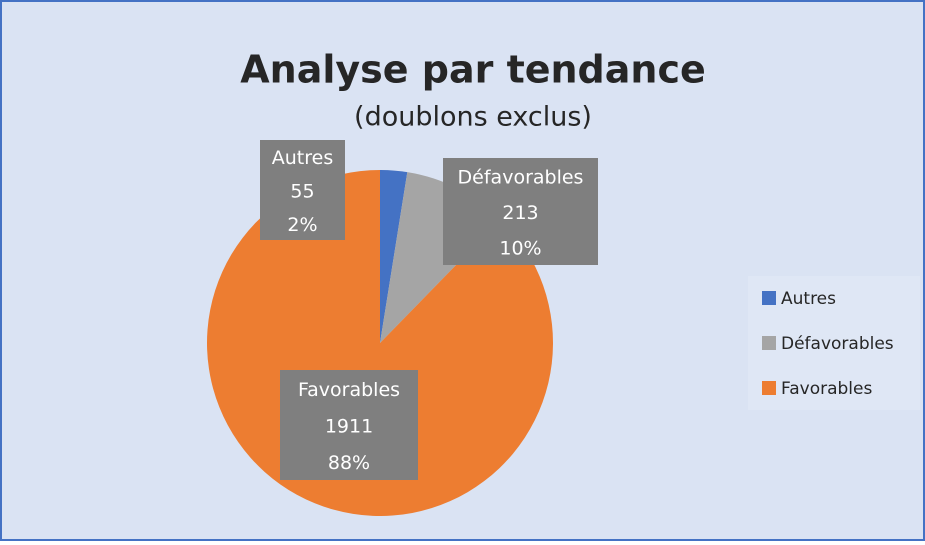 This screenshot has width=925, height=545. Describe the element at coordinates (349, 390) in the screenshot. I see `data-label-category: Favorables` at that location.